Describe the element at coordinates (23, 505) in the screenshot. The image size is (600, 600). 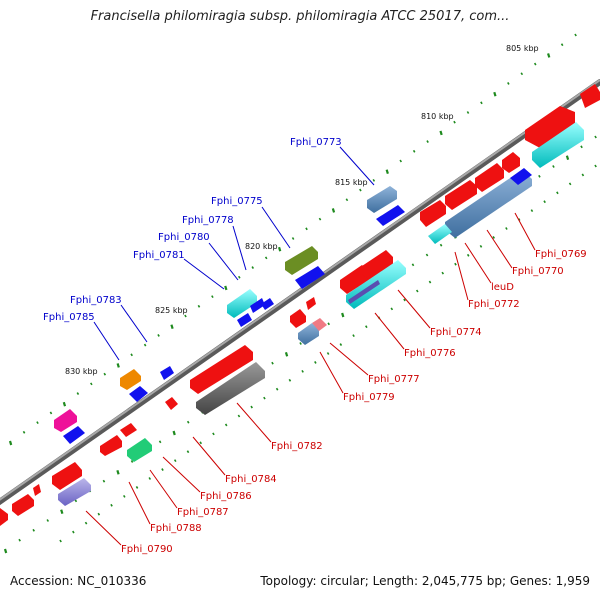
I see `gene-fphi-0791b` at that location.